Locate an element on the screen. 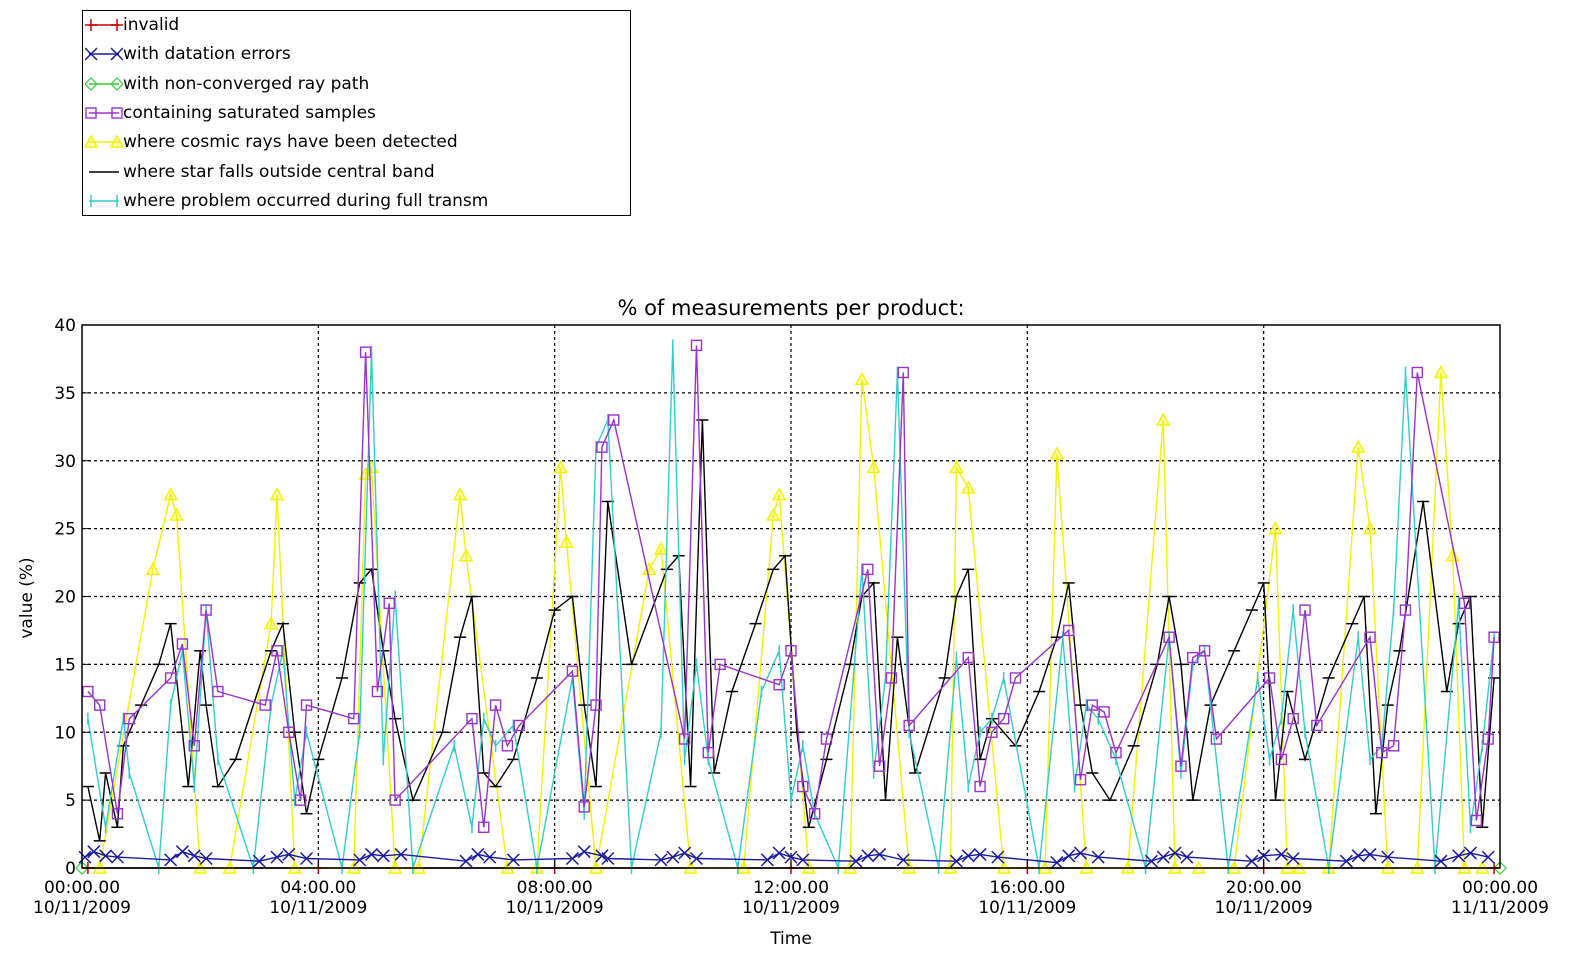  legend-entry: where cosmic rays have been detected is located at coordinates (356, 143).